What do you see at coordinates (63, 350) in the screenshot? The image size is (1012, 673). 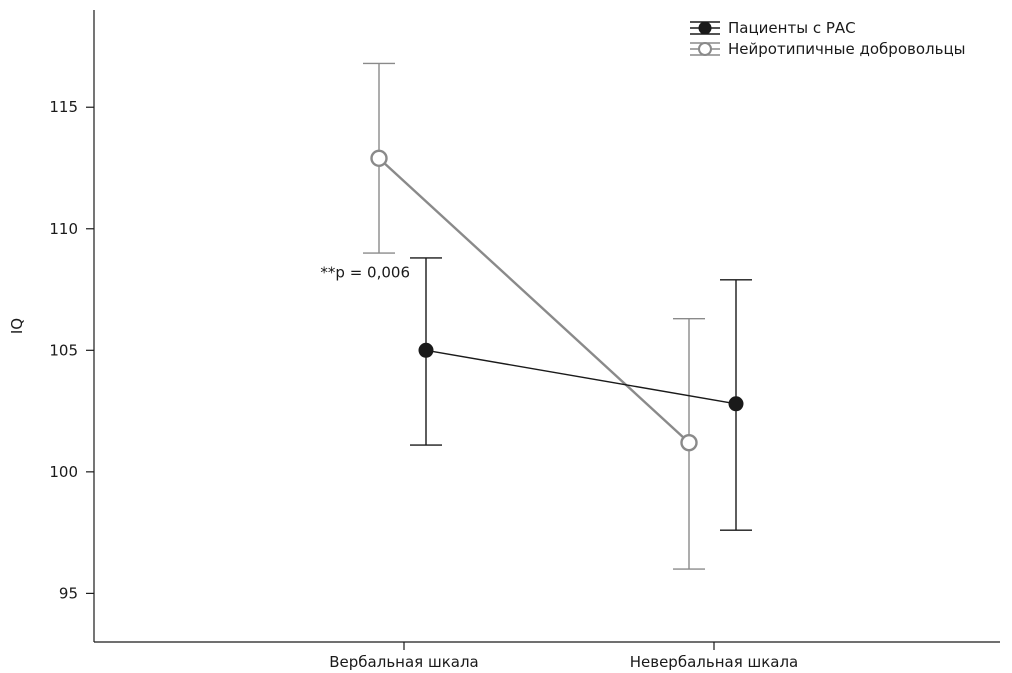 I see `y-tick-label: 105` at bounding box center [63, 350].